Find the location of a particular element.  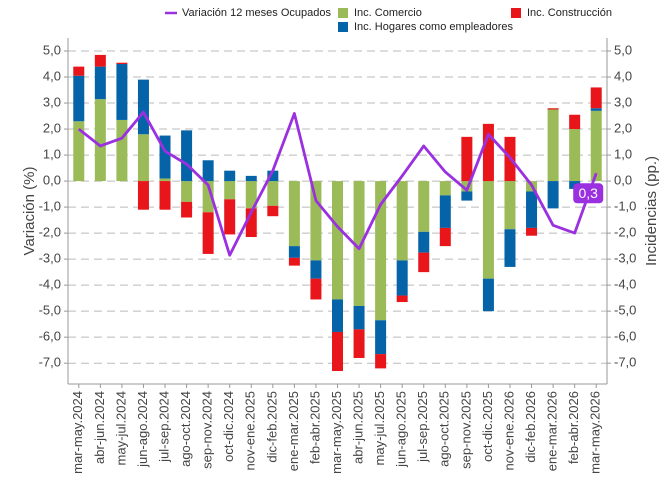

x-tick-label: ene-mar.2026 is located at coordinates (552, 431).